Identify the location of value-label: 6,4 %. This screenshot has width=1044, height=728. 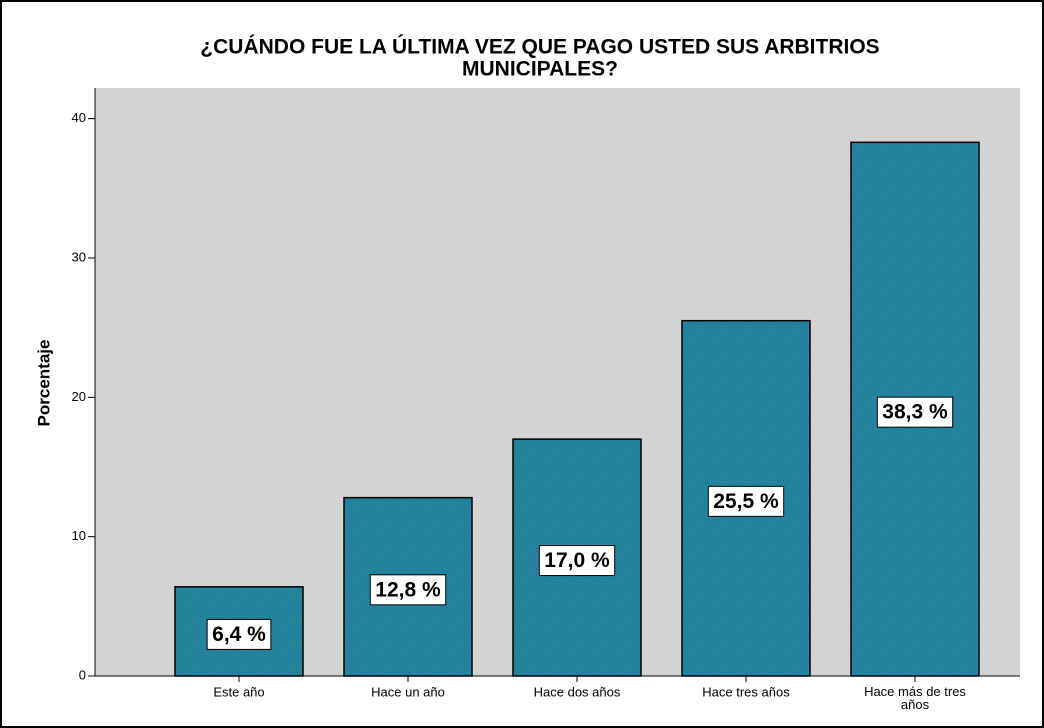
(239, 634).